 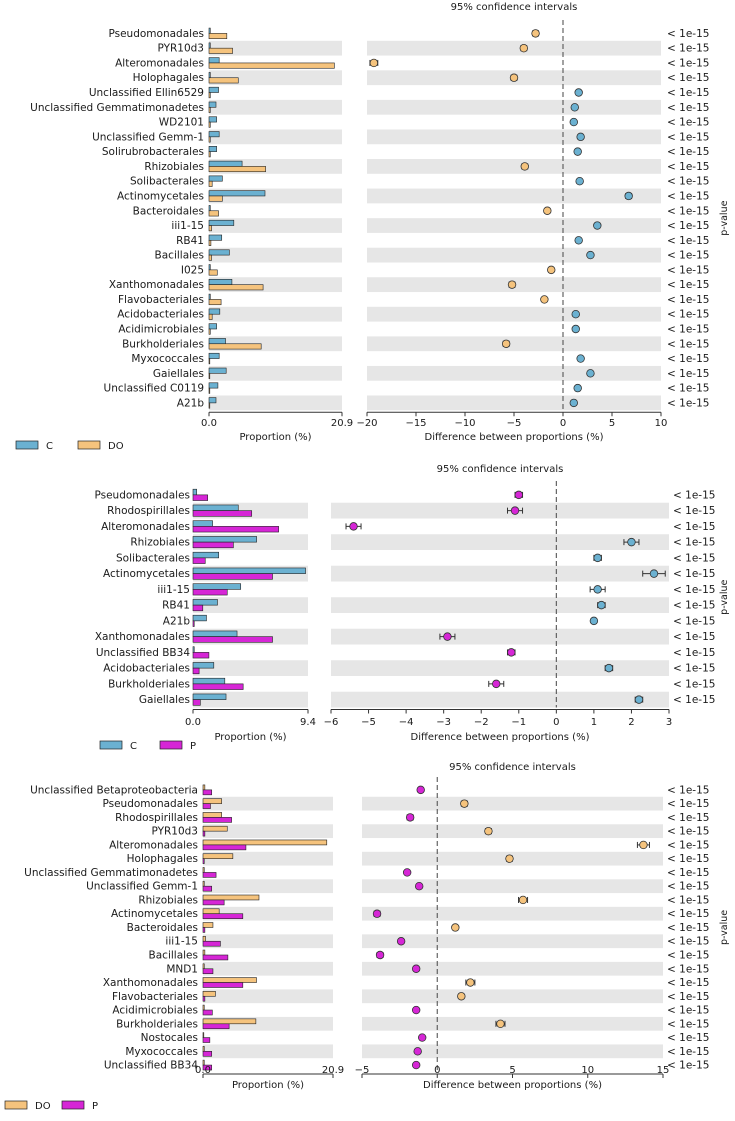 I want to click on difference-tick-label: 0, so click(x=556, y=722).